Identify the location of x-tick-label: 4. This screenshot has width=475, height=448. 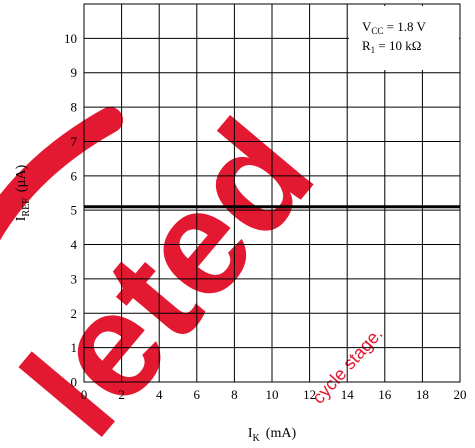
(159, 394).